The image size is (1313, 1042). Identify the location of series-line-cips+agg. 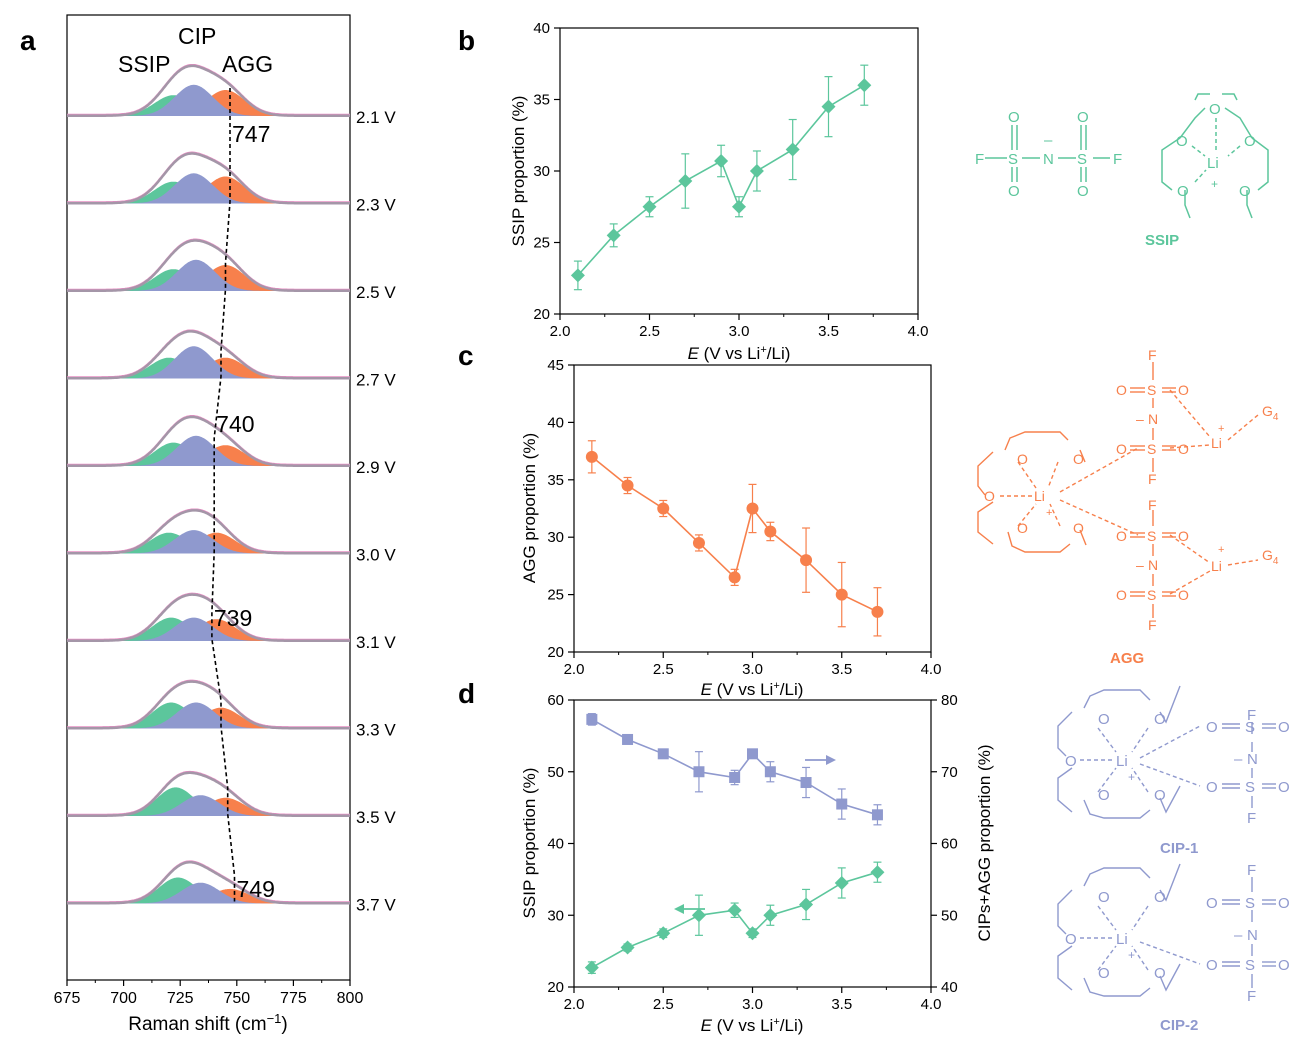
(734, 767).